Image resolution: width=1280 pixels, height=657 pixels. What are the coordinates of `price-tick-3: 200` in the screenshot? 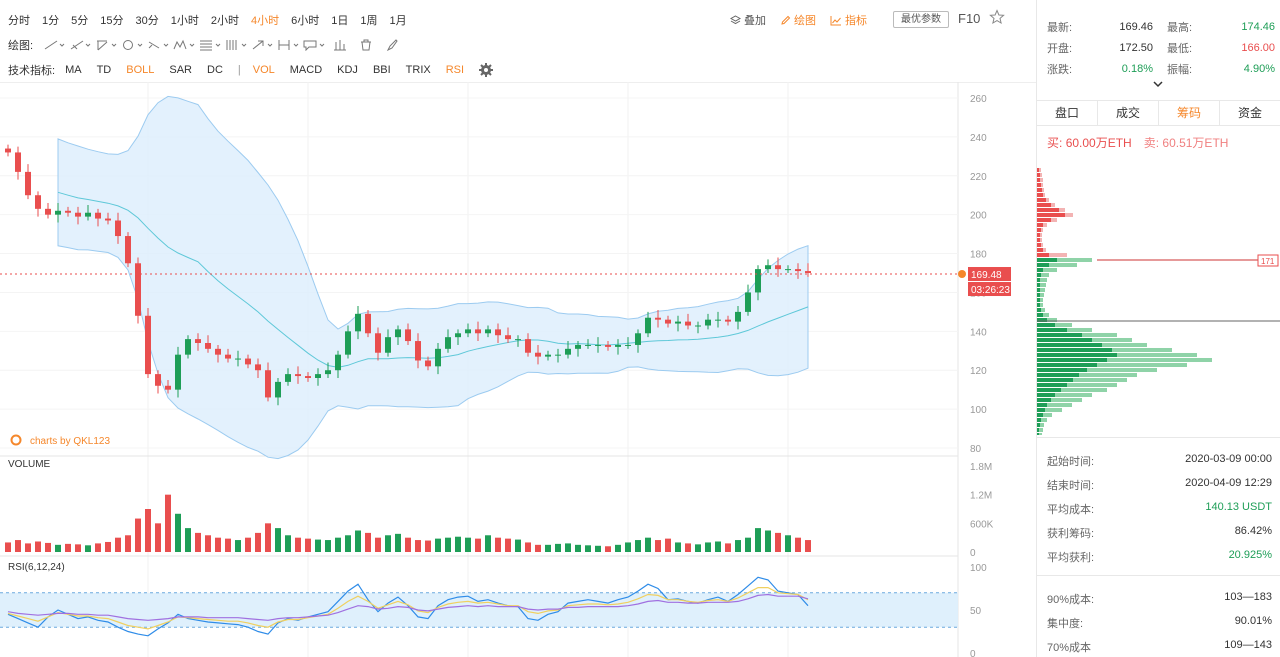 It's located at (978, 216).